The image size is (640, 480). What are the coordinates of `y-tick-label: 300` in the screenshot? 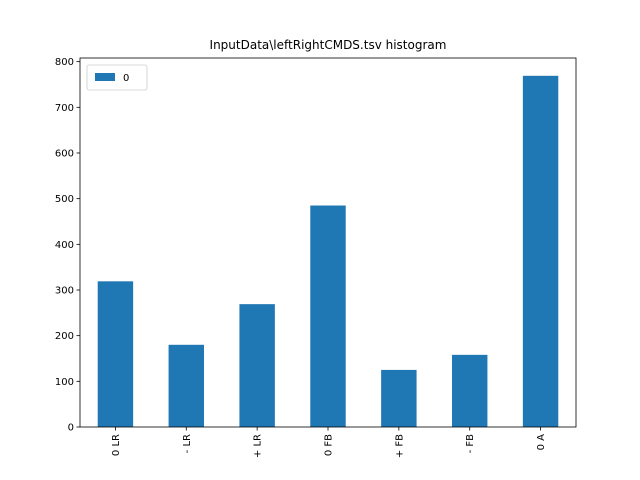 It's located at (64, 290).